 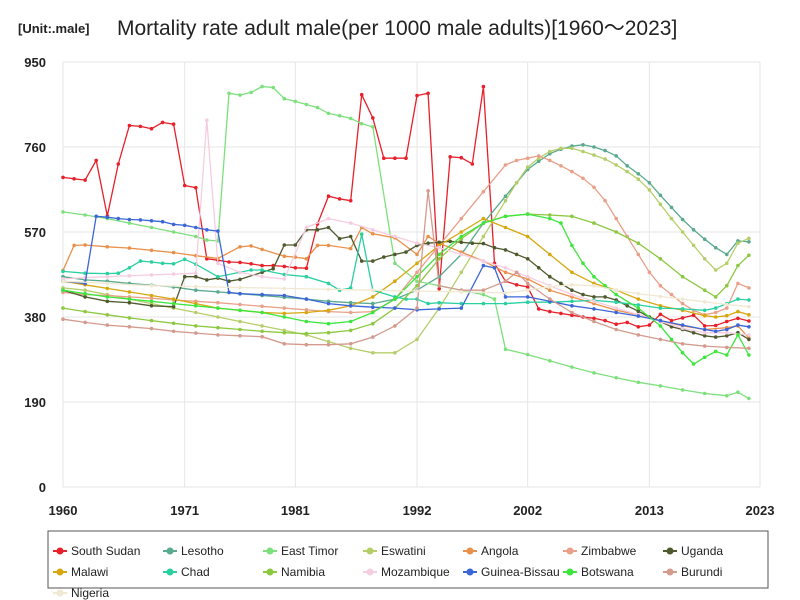 What do you see at coordinates (403, 551) in the screenshot?
I see `legend-label: Eswatini` at bounding box center [403, 551].